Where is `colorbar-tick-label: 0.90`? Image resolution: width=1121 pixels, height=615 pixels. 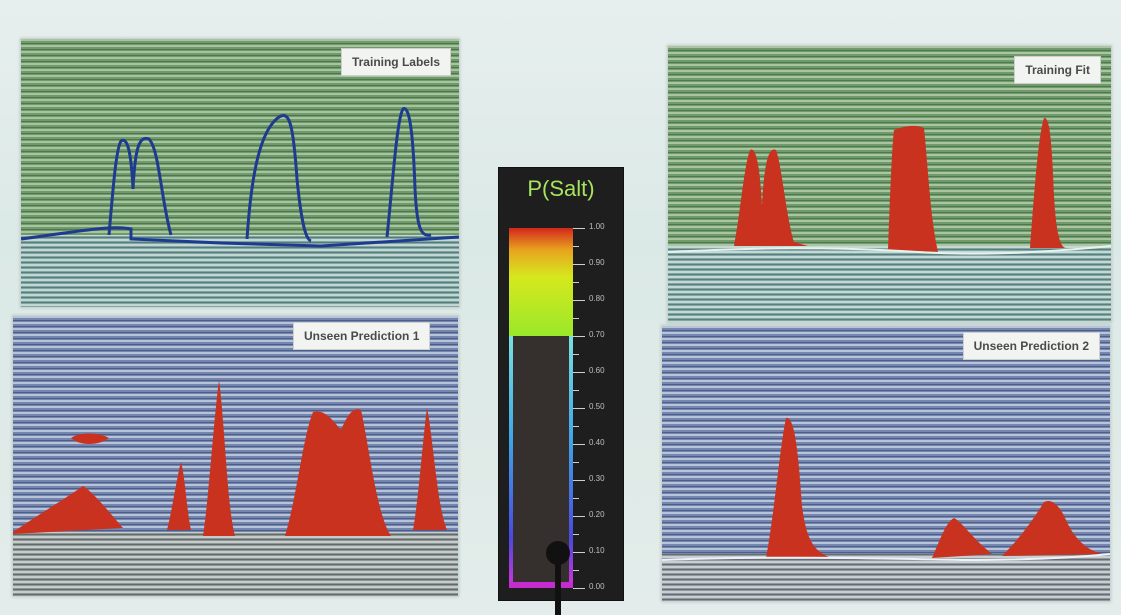 colorbar-tick-label: 0.90 is located at coordinates (597, 262).